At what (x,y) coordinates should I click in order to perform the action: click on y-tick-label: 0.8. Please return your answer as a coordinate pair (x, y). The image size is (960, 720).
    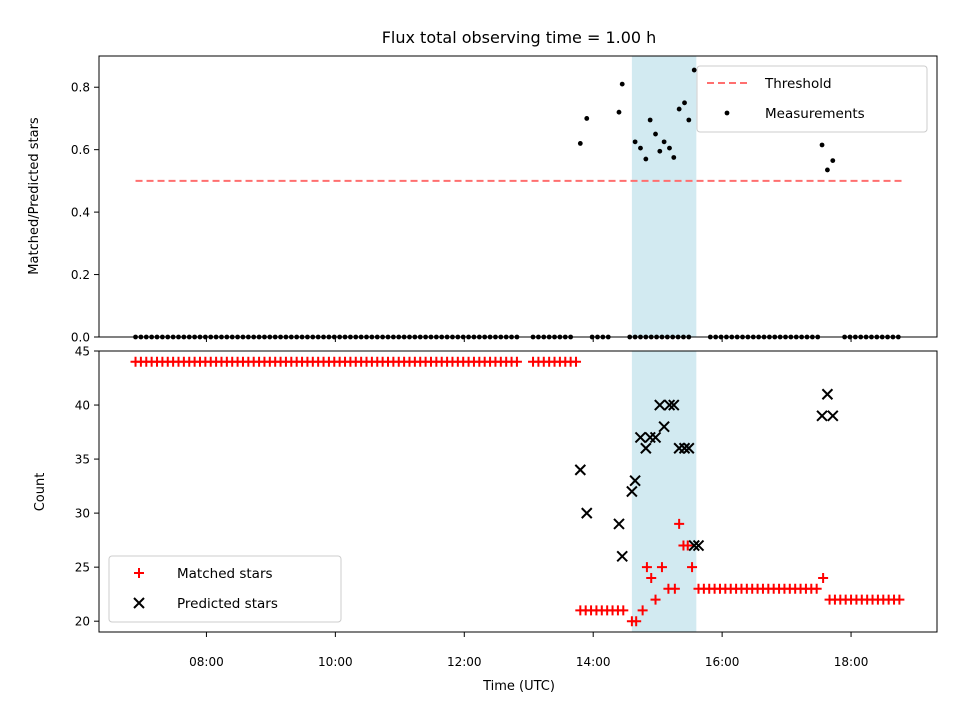
    Looking at the image, I should click on (80, 88).